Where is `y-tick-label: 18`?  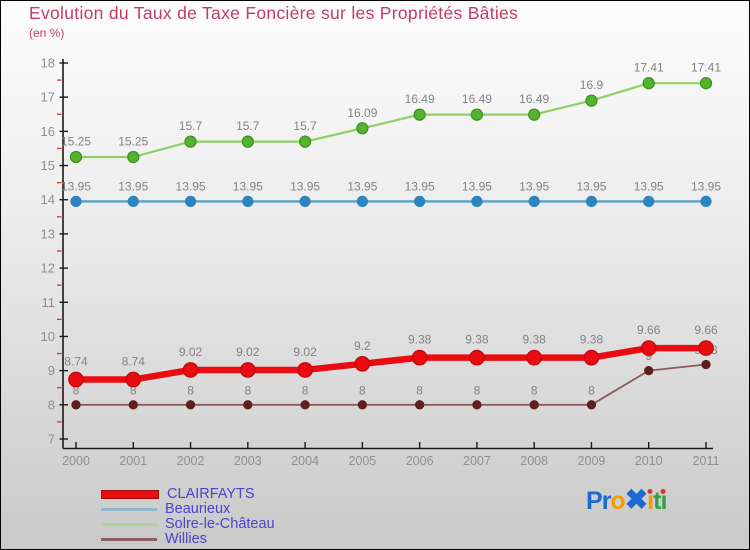
y-tick-label: 18 is located at coordinates (48, 63).